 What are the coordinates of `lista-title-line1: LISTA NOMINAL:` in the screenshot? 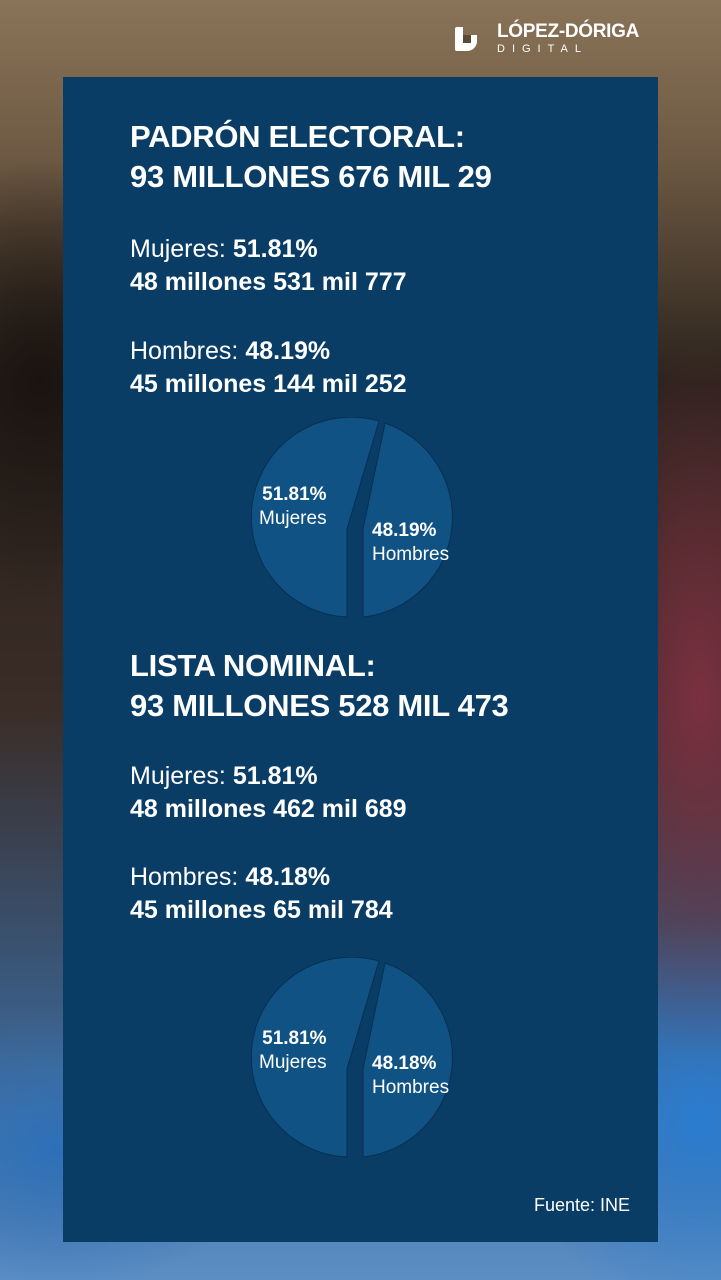 It's located at (253, 665).